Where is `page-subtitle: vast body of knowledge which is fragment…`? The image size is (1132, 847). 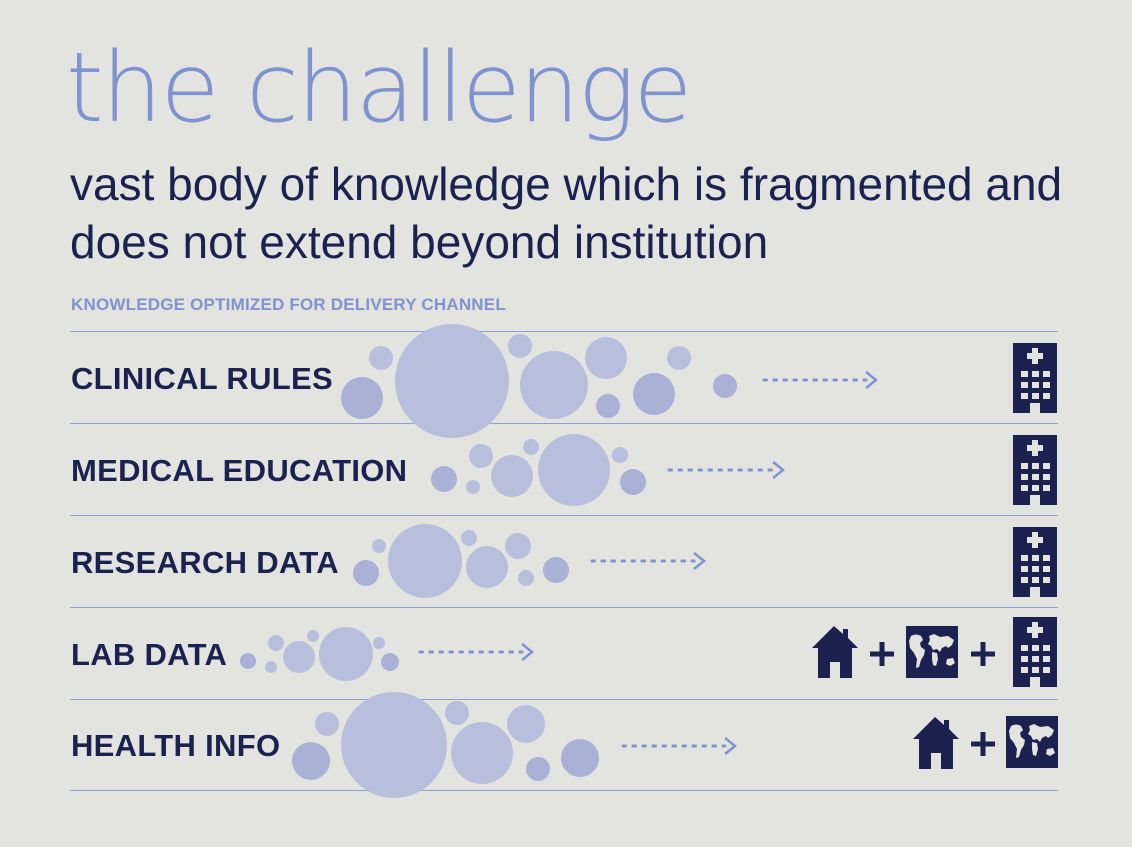
page-subtitle: vast body of knowledge which is fragment… is located at coordinates (566, 213).